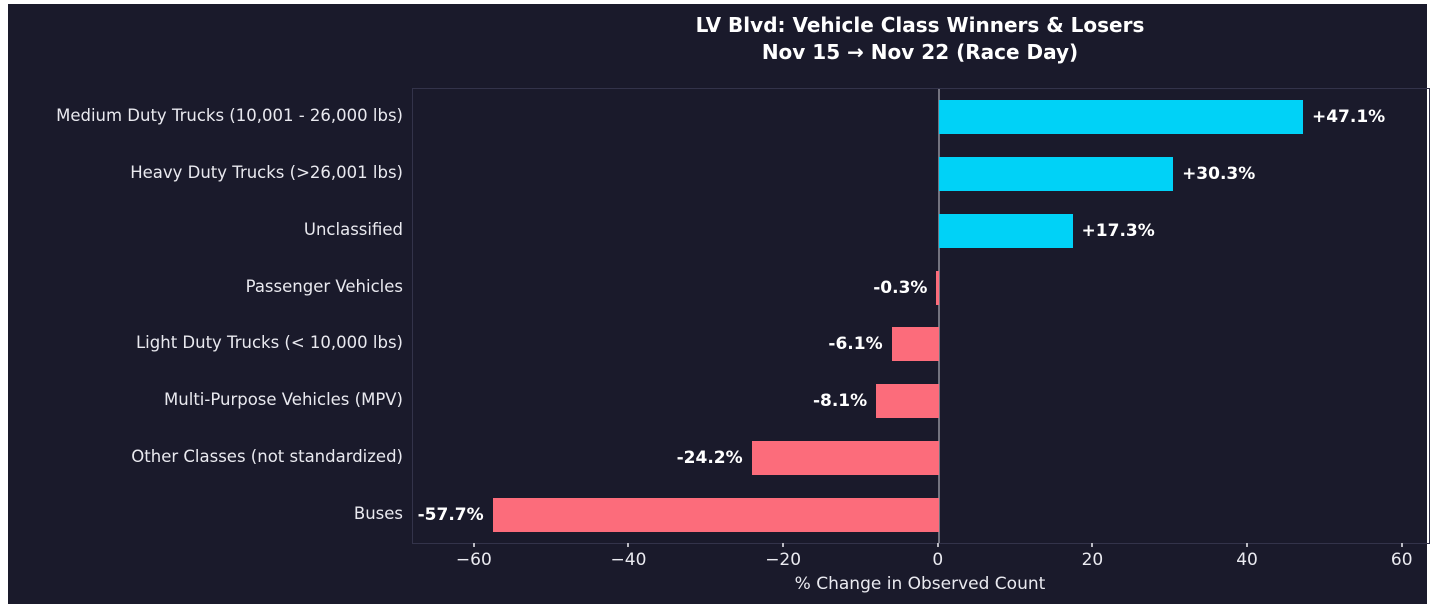 The height and width of the screenshot is (616, 1436). I want to click on x-tick-label: 0, so click(938, 560).